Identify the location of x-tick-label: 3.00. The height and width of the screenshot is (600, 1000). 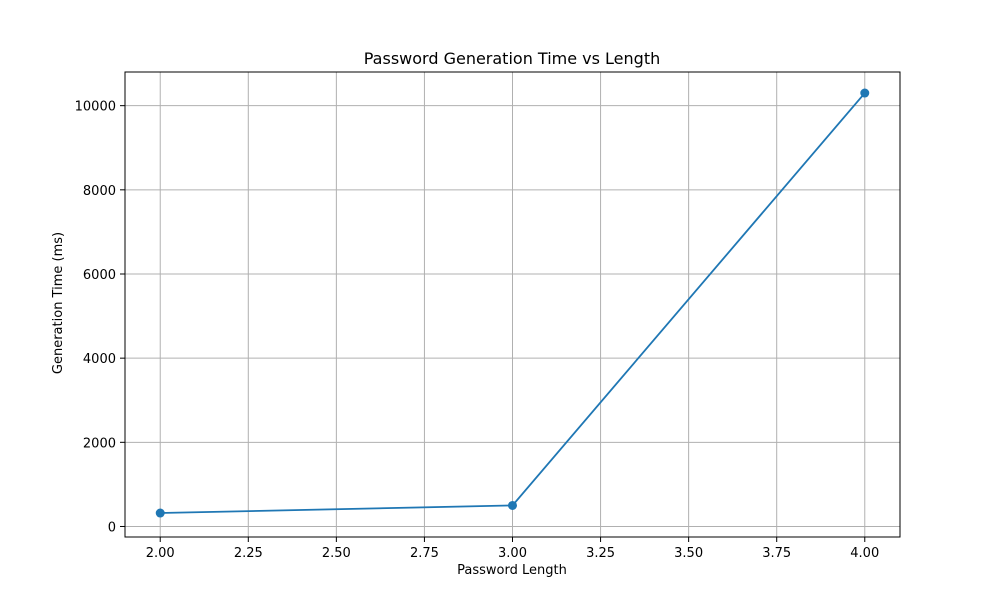
(512, 553).